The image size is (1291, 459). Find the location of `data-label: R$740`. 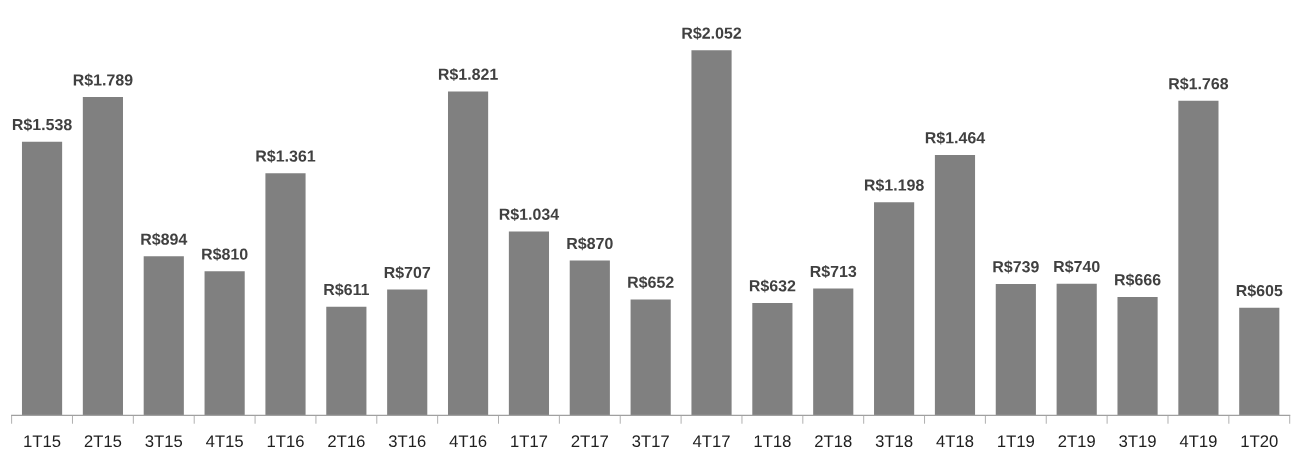

data-label: R$740 is located at coordinates (1077, 267).